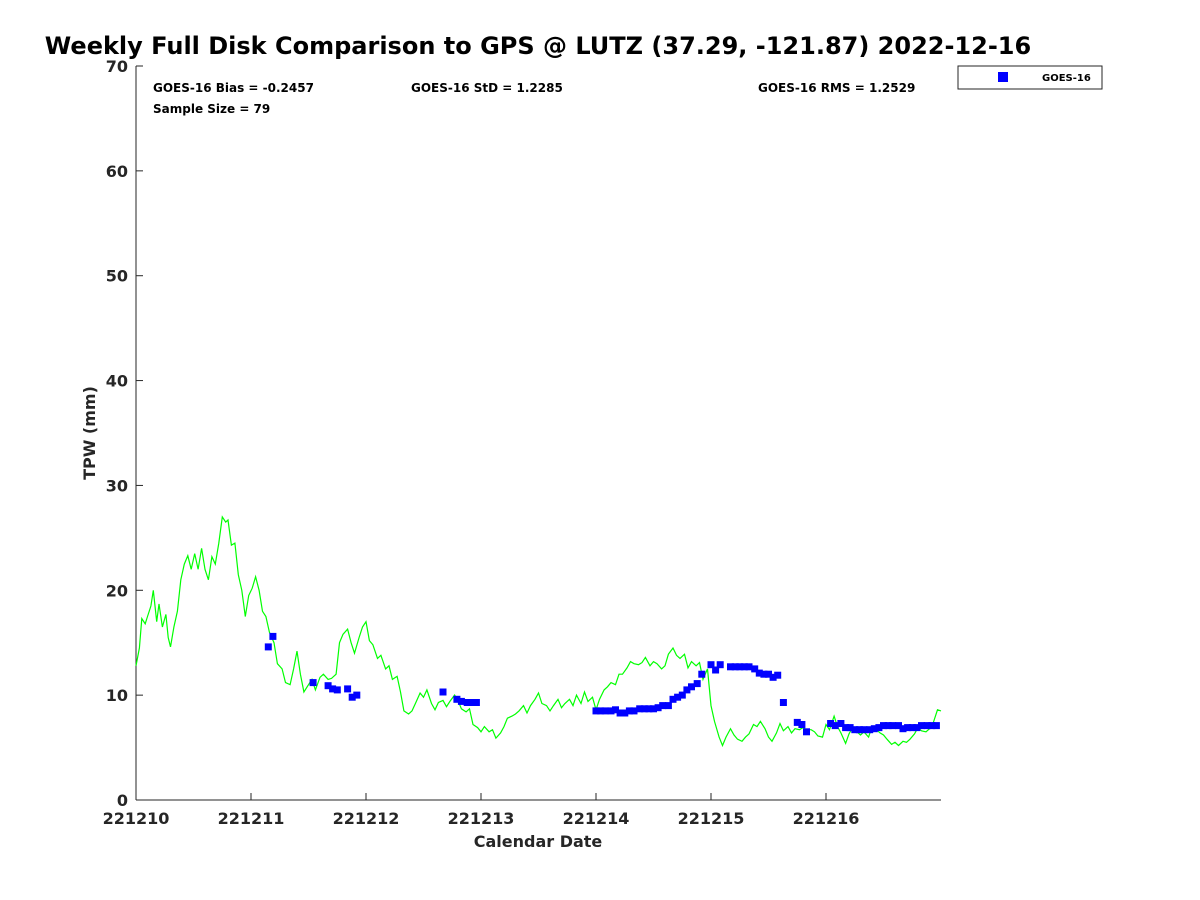 The height and width of the screenshot is (900, 1200). I want to click on stat-bias: GOES-16 Bias = -0.2457, so click(233, 88).